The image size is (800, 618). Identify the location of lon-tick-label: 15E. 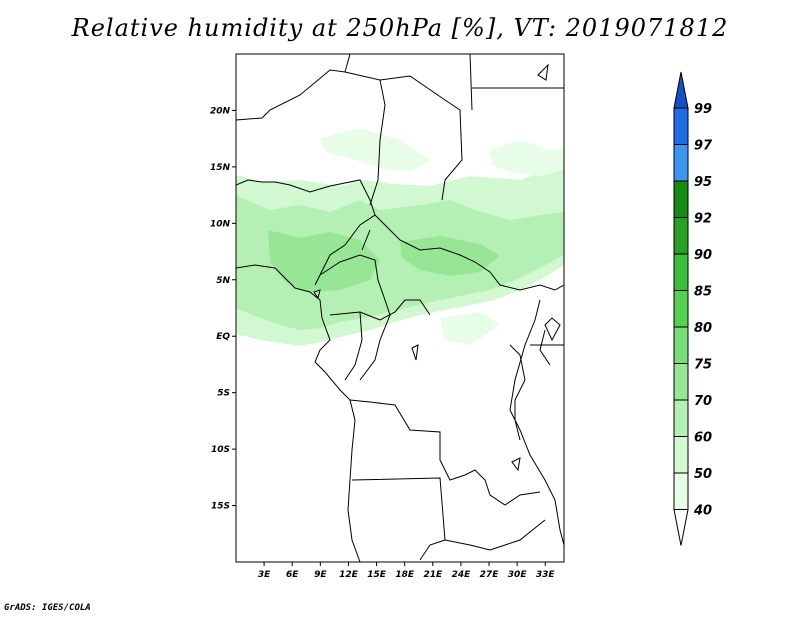
(377, 575).